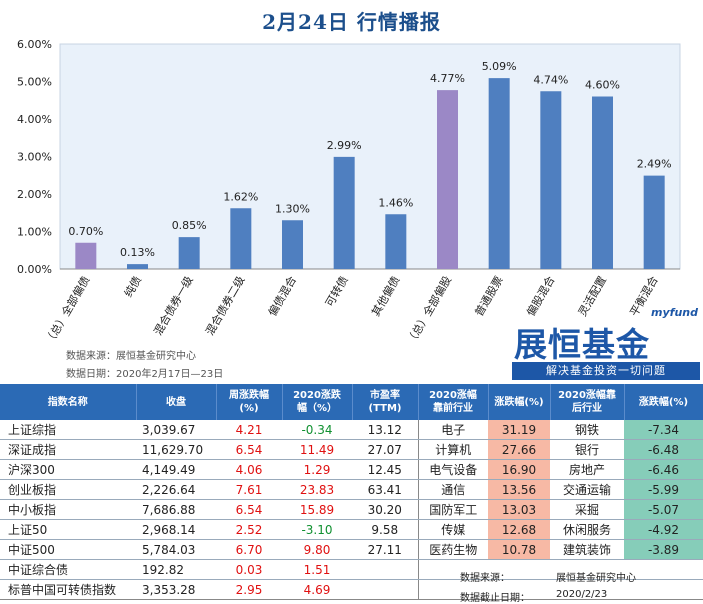 This screenshot has height=604, width=703. Describe the element at coordinates (519, 489) in the screenshot. I see `cell-top-chg: 13.56` at that location.